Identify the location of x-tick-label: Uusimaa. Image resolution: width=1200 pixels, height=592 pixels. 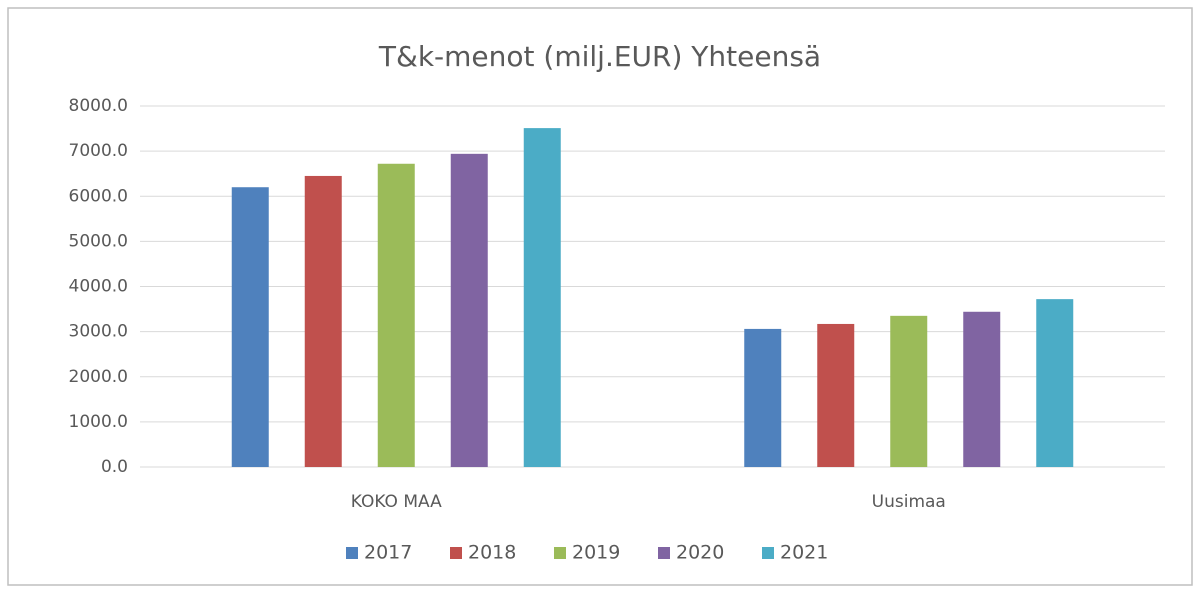
(909, 502).